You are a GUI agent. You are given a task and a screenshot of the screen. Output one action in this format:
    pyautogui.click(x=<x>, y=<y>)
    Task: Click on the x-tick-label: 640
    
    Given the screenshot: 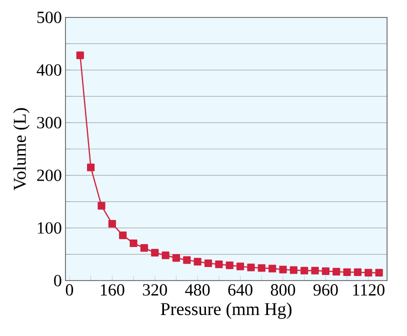 What is the action you would take?
    pyautogui.click(x=240, y=290)
    